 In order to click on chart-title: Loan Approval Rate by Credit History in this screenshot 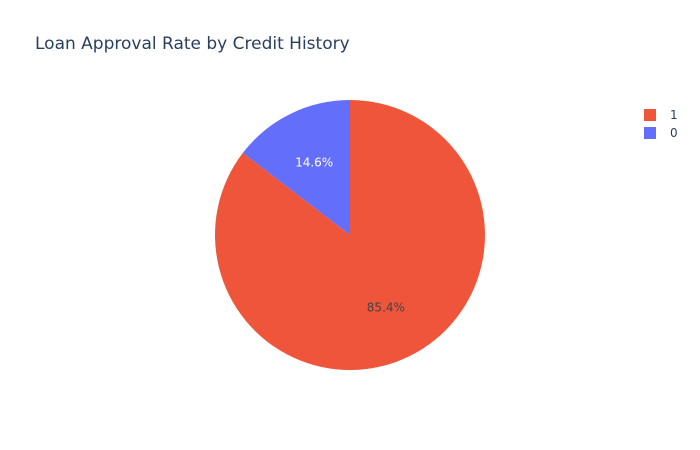, I will do `click(192, 44)`.